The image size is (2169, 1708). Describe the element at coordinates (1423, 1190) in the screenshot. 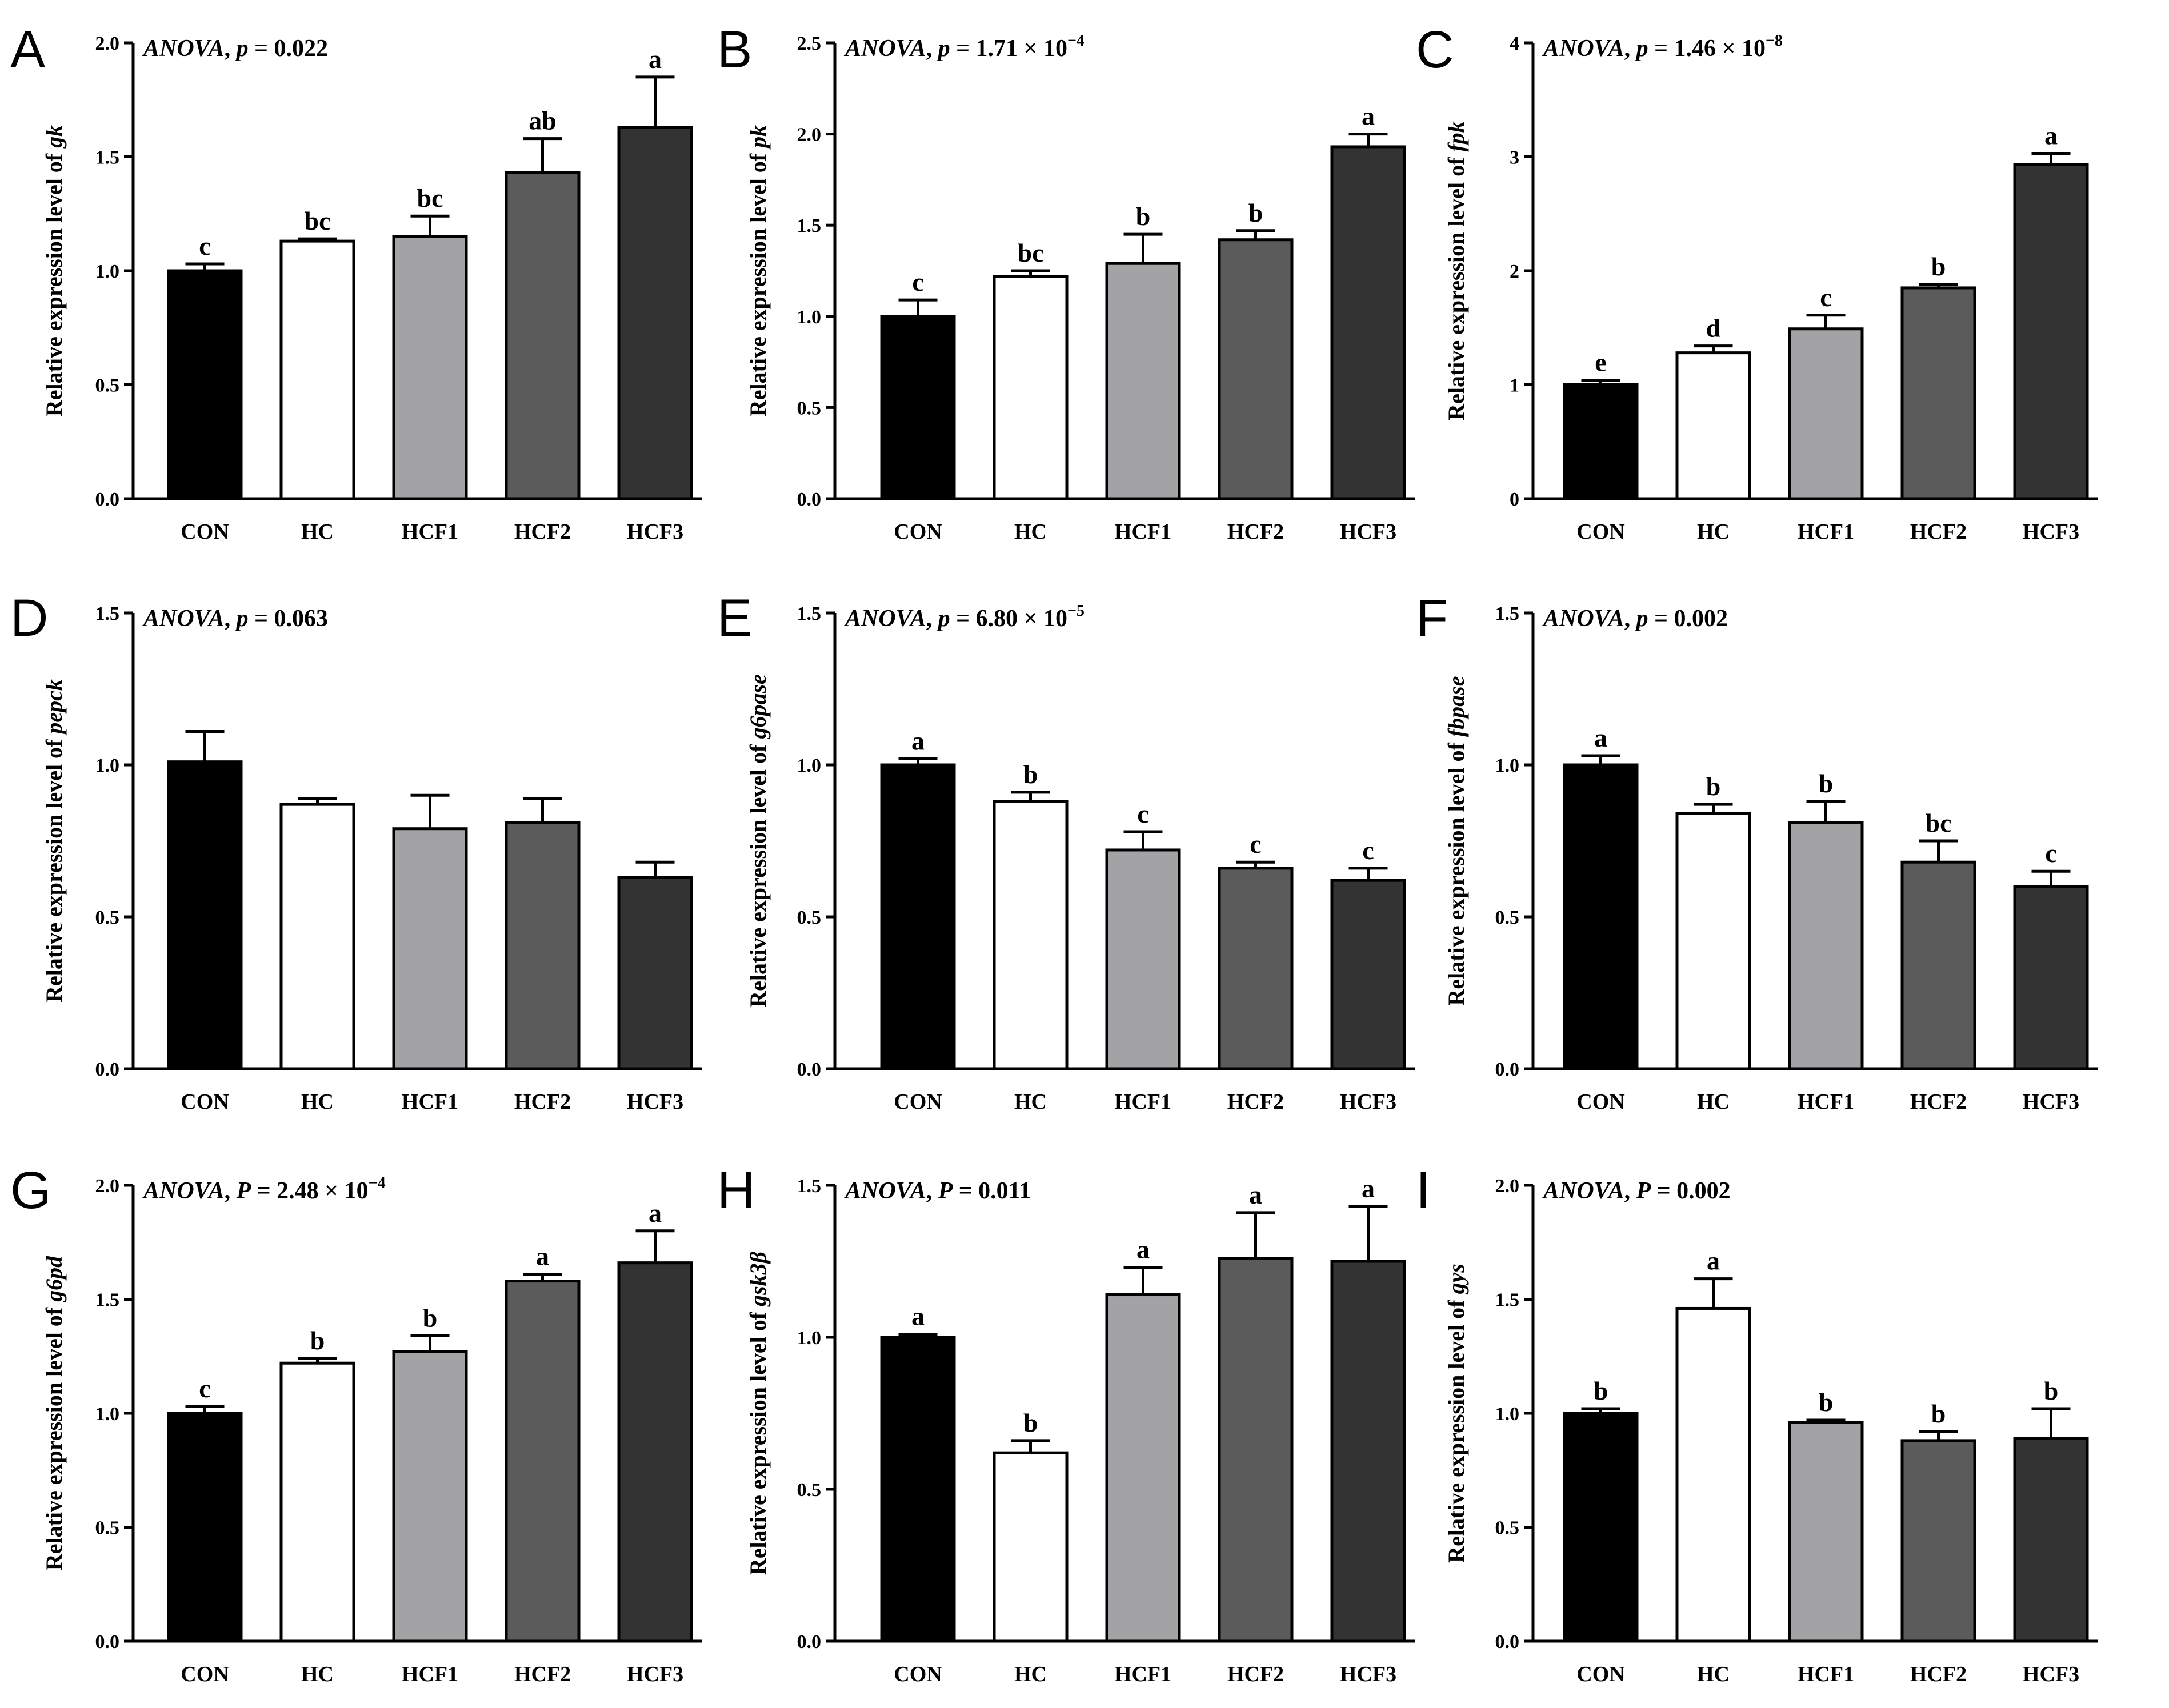

I see `panel-letter: I` at that location.